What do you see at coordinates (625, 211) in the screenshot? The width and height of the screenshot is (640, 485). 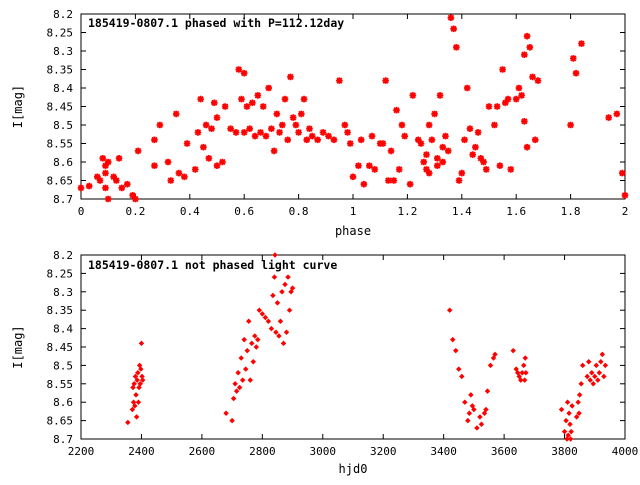 I see `x-tick-label: 2` at bounding box center [625, 211].